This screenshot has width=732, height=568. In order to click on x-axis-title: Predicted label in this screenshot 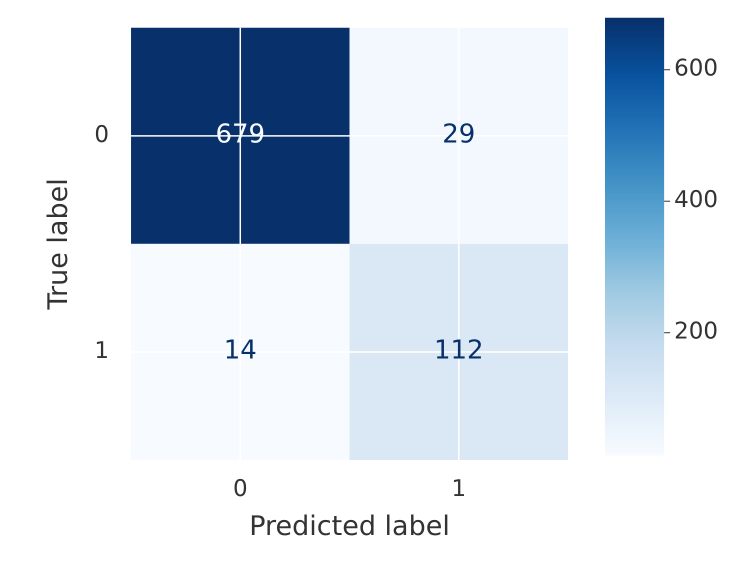, I will do `click(349, 526)`.